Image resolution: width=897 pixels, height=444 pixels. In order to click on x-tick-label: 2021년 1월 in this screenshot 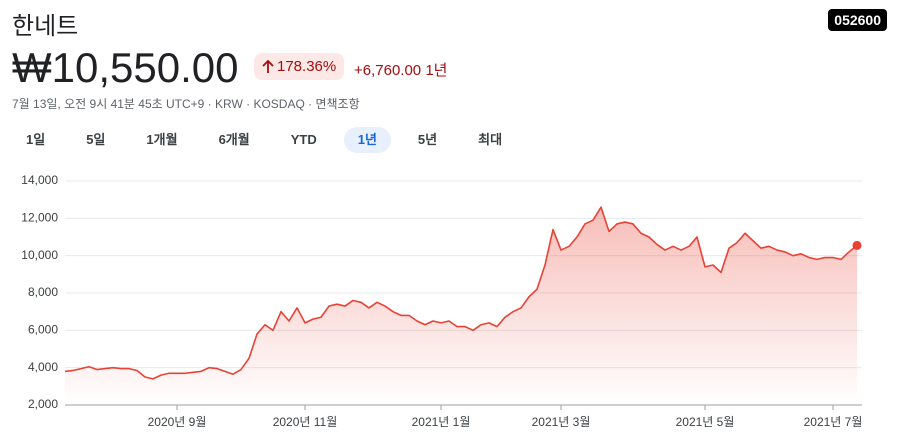, I will do `click(441, 422)`.